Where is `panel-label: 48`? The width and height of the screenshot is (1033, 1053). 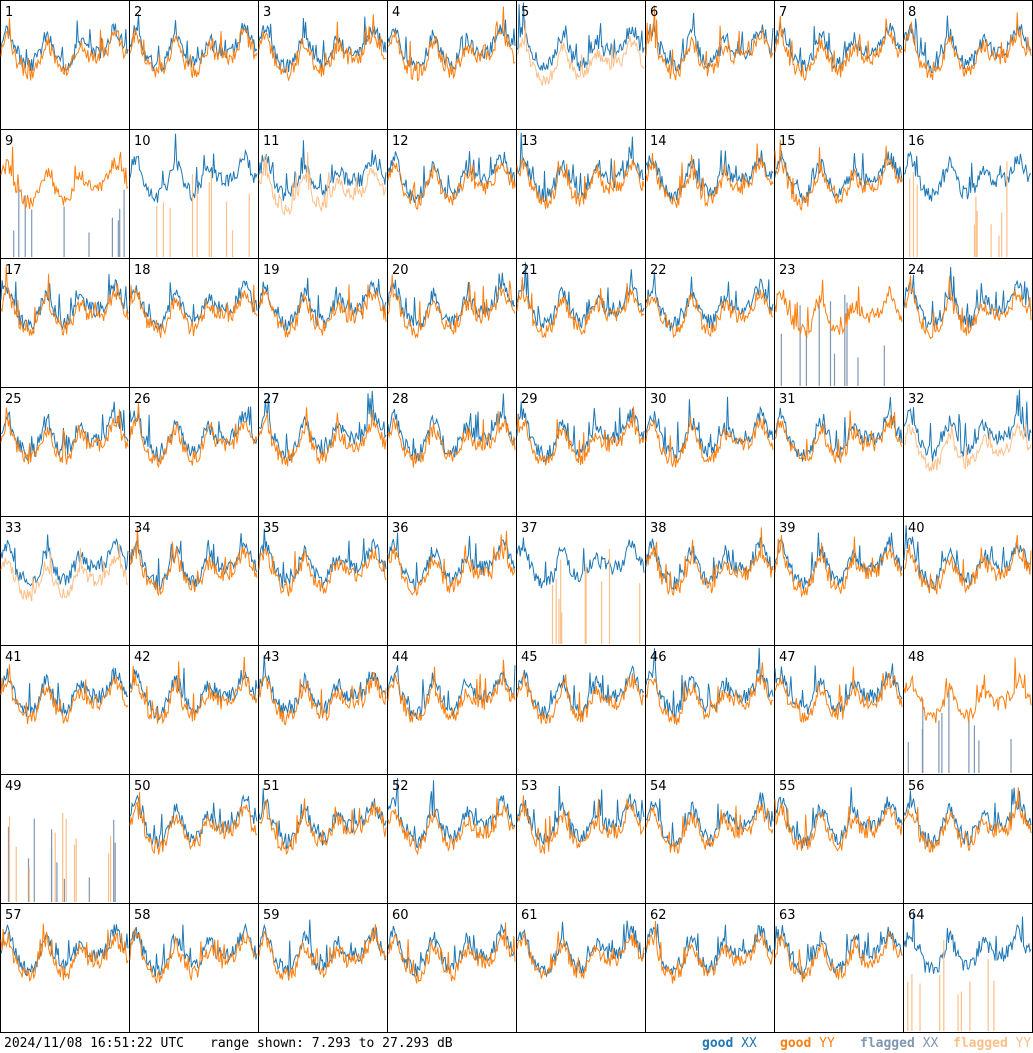 panel-label: 48 is located at coordinates (916, 657).